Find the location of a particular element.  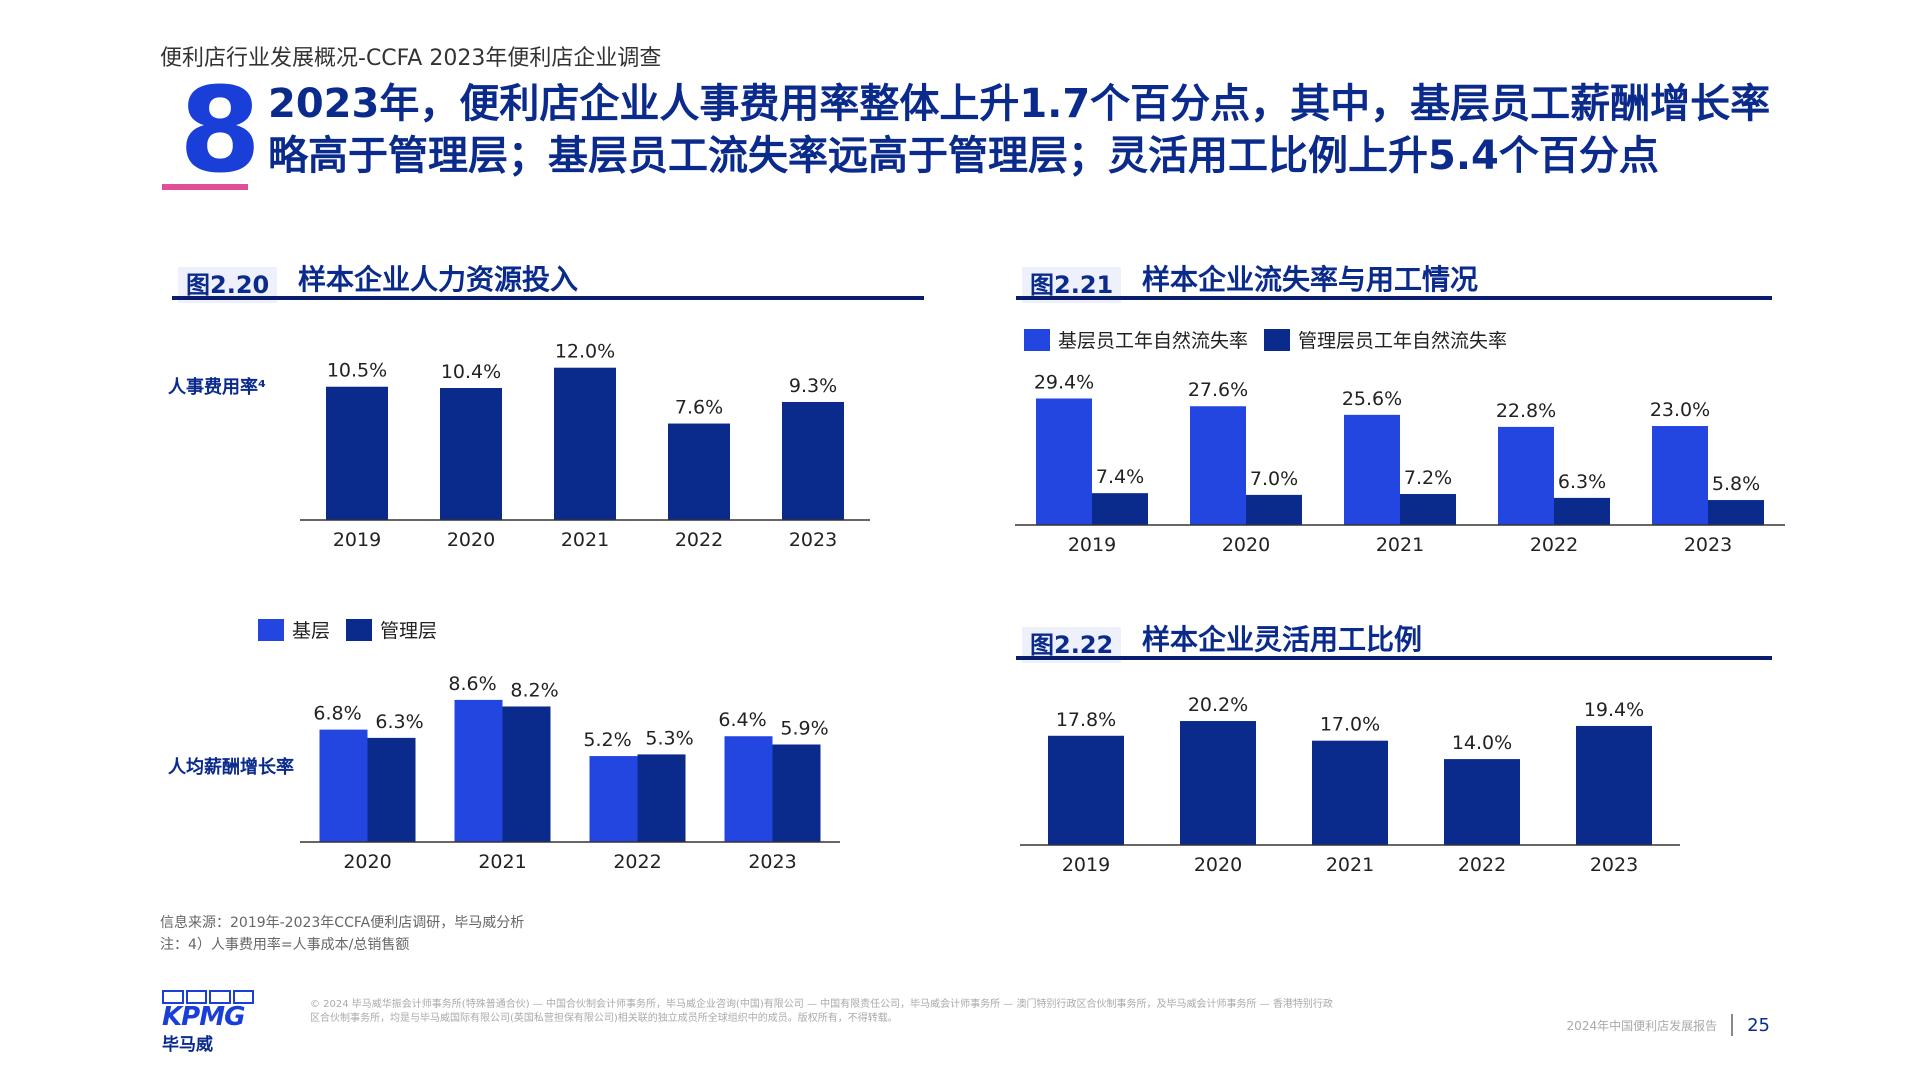

bar-attrition-s0-2022 is located at coordinates (1526, 475).